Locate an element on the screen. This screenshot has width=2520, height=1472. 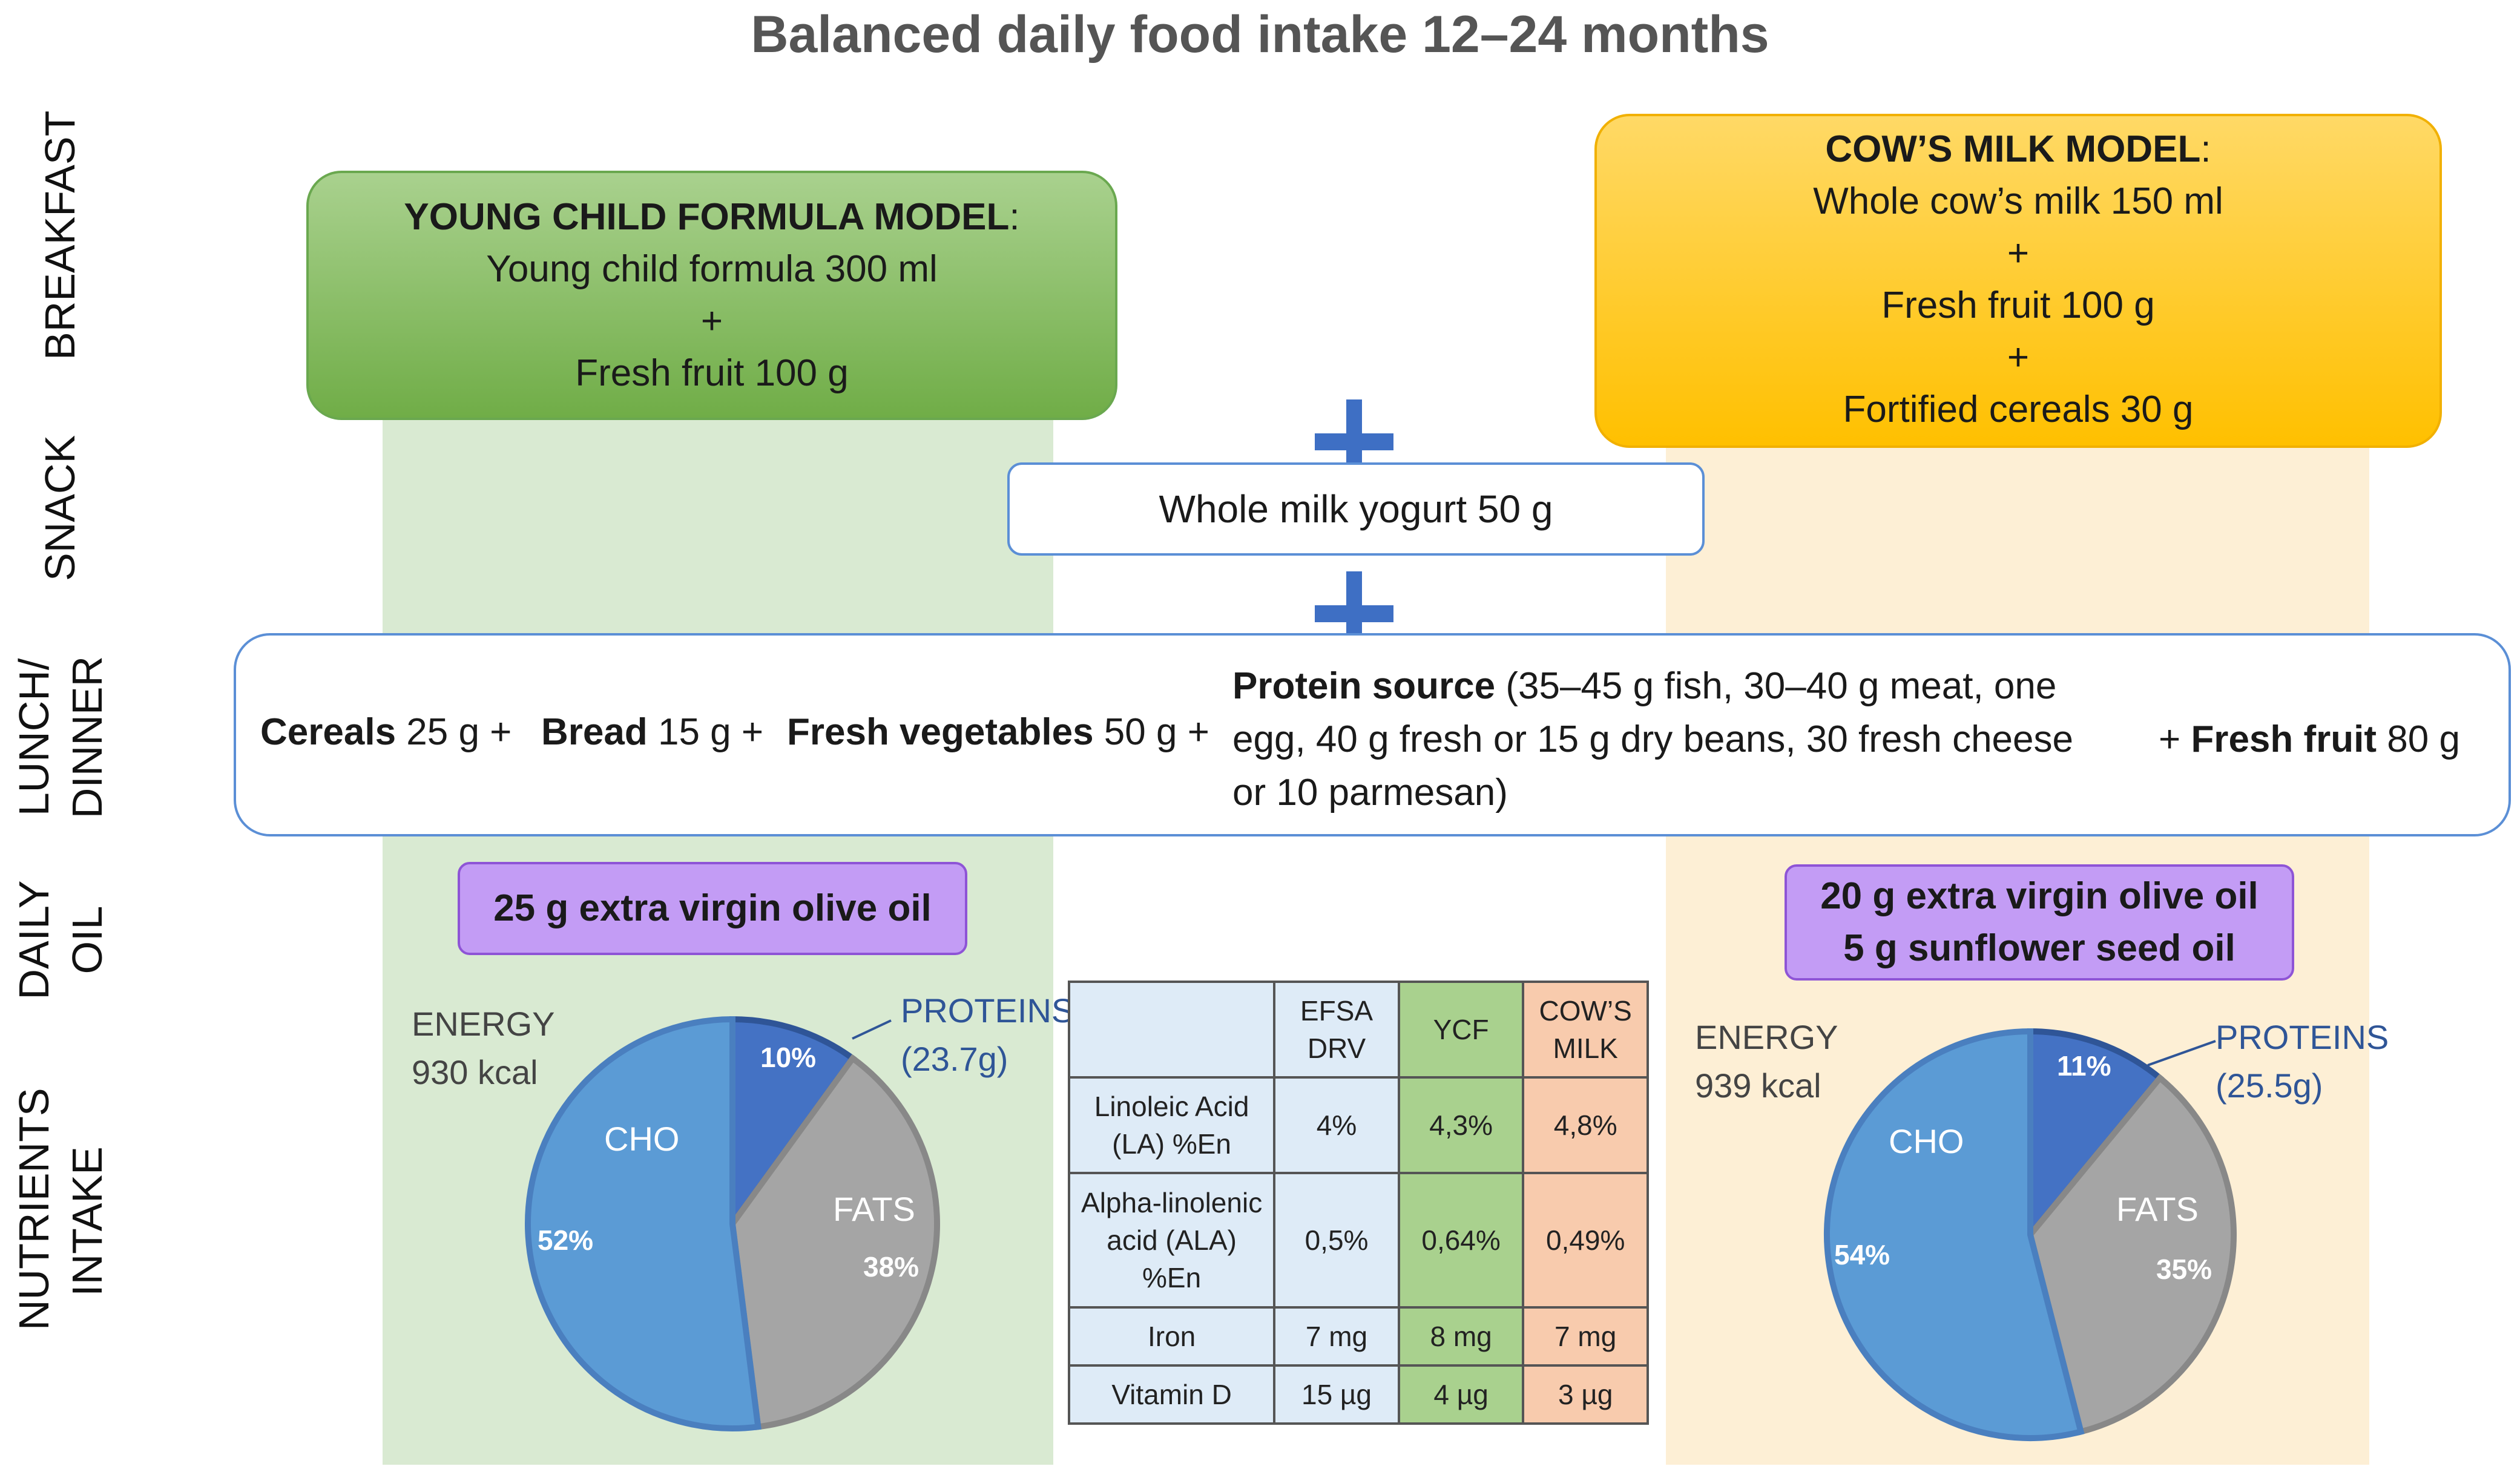
table-header-cell: YCF is located at coordinates (1461, 1030).